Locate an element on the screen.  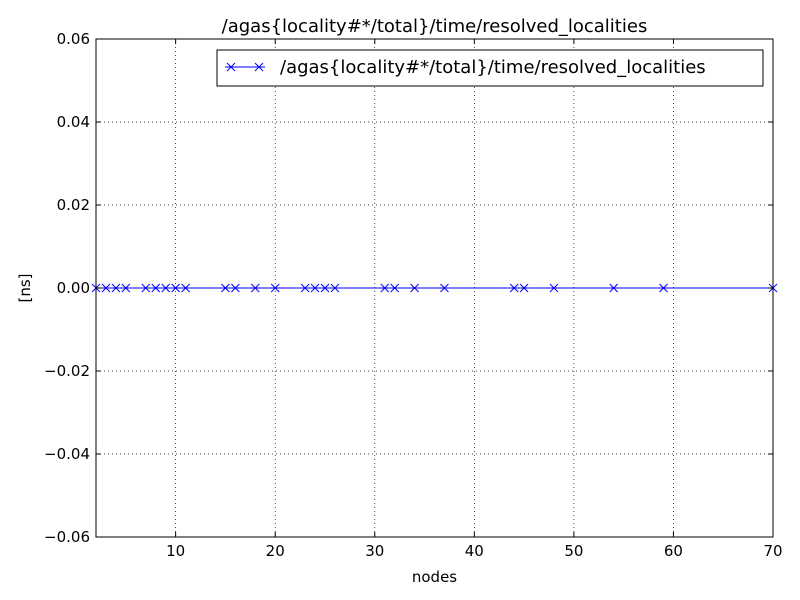
y-tick-label: 0.04 is located at coordinates (73, 122).